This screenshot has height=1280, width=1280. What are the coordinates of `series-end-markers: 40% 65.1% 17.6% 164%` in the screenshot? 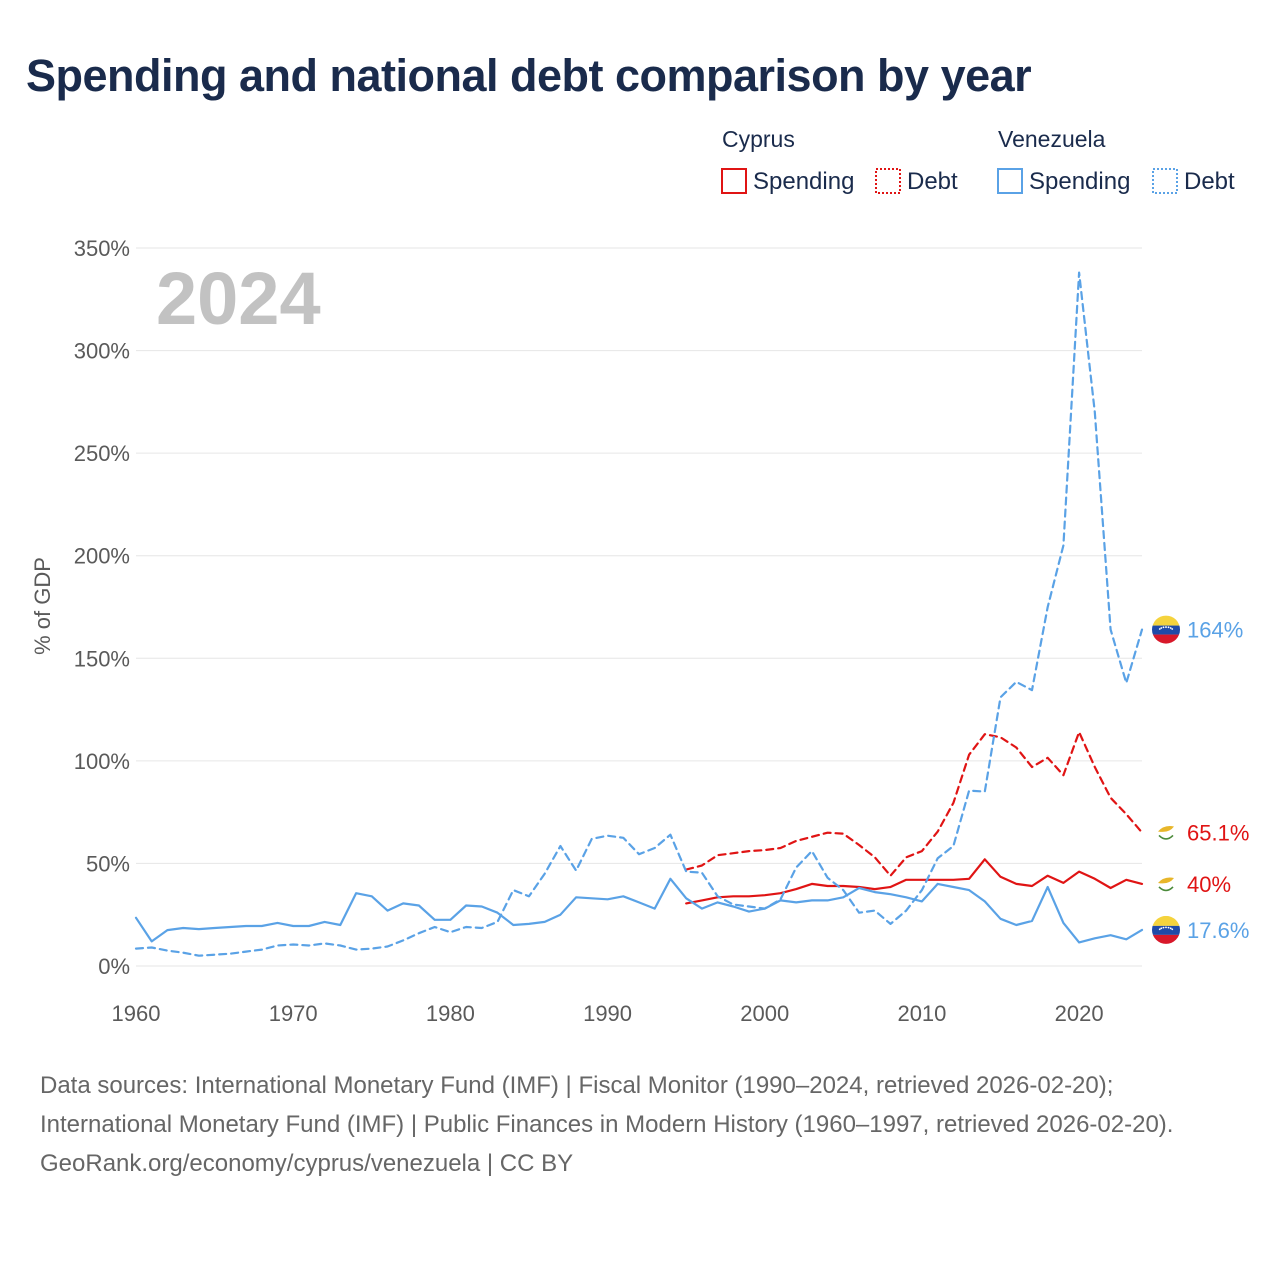 It's located at (1200, 779).